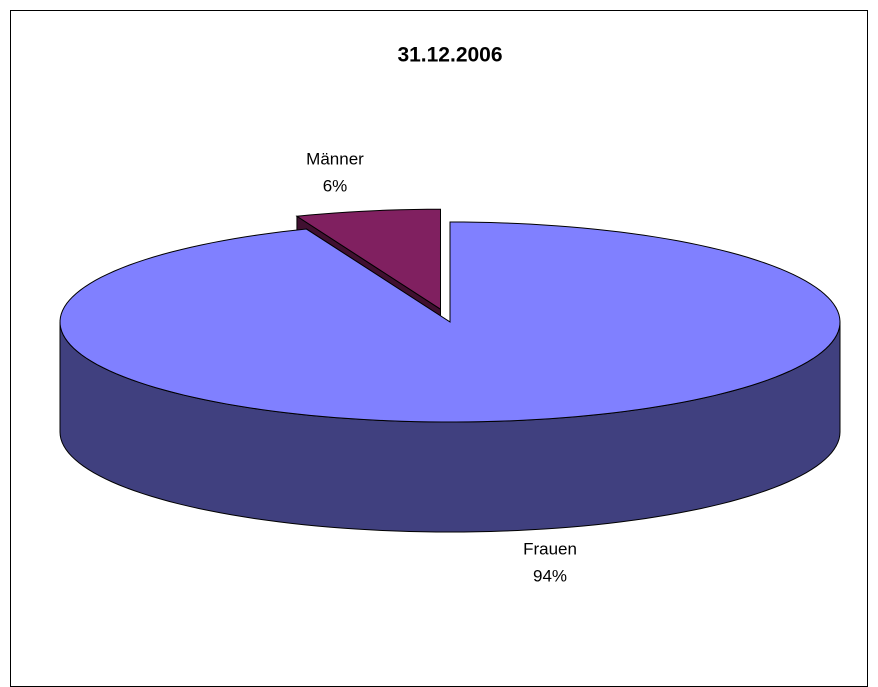  What do you see at coordinates (335, 158) in the screenshot?
I see `data-label-name: Männer` at bounding box center [335, 158].